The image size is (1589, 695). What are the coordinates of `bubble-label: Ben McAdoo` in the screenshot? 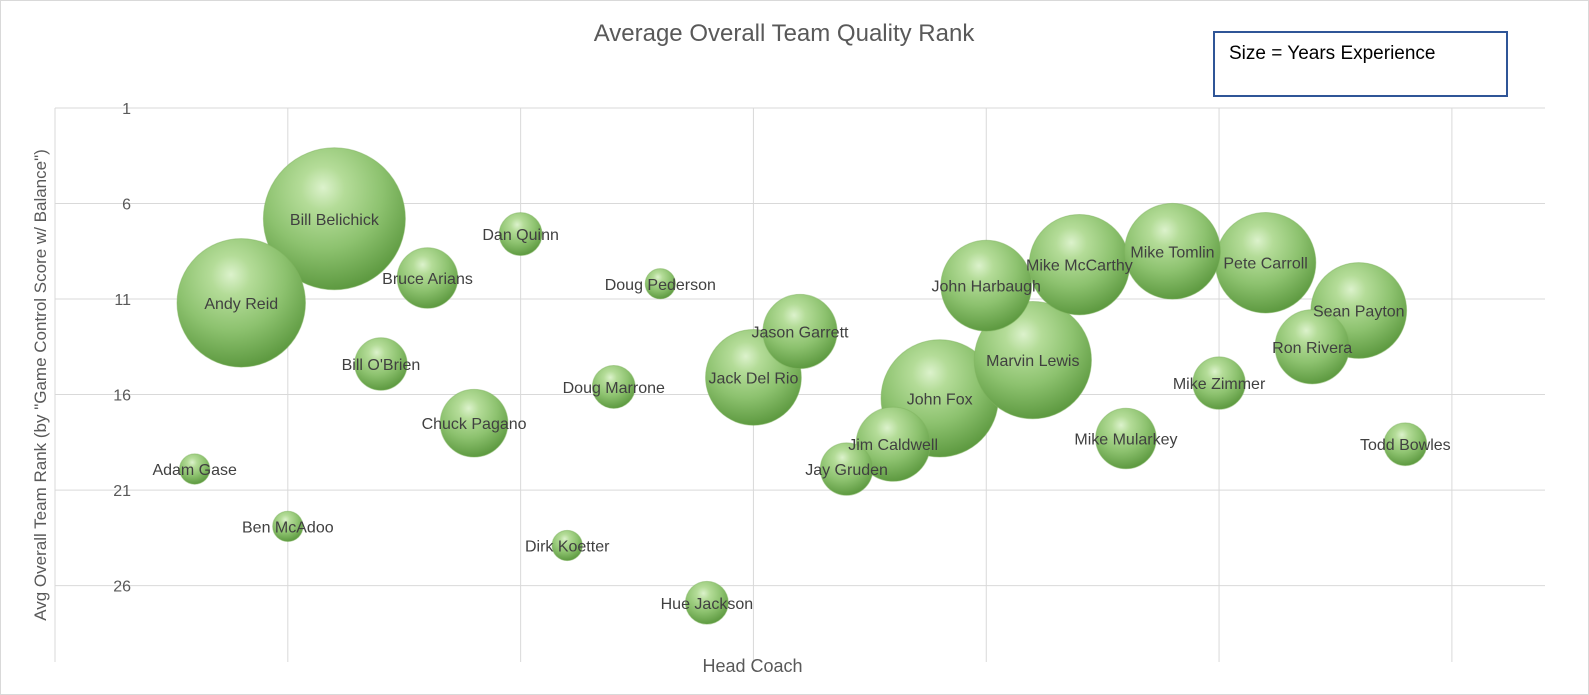 It's located at (288, 527).